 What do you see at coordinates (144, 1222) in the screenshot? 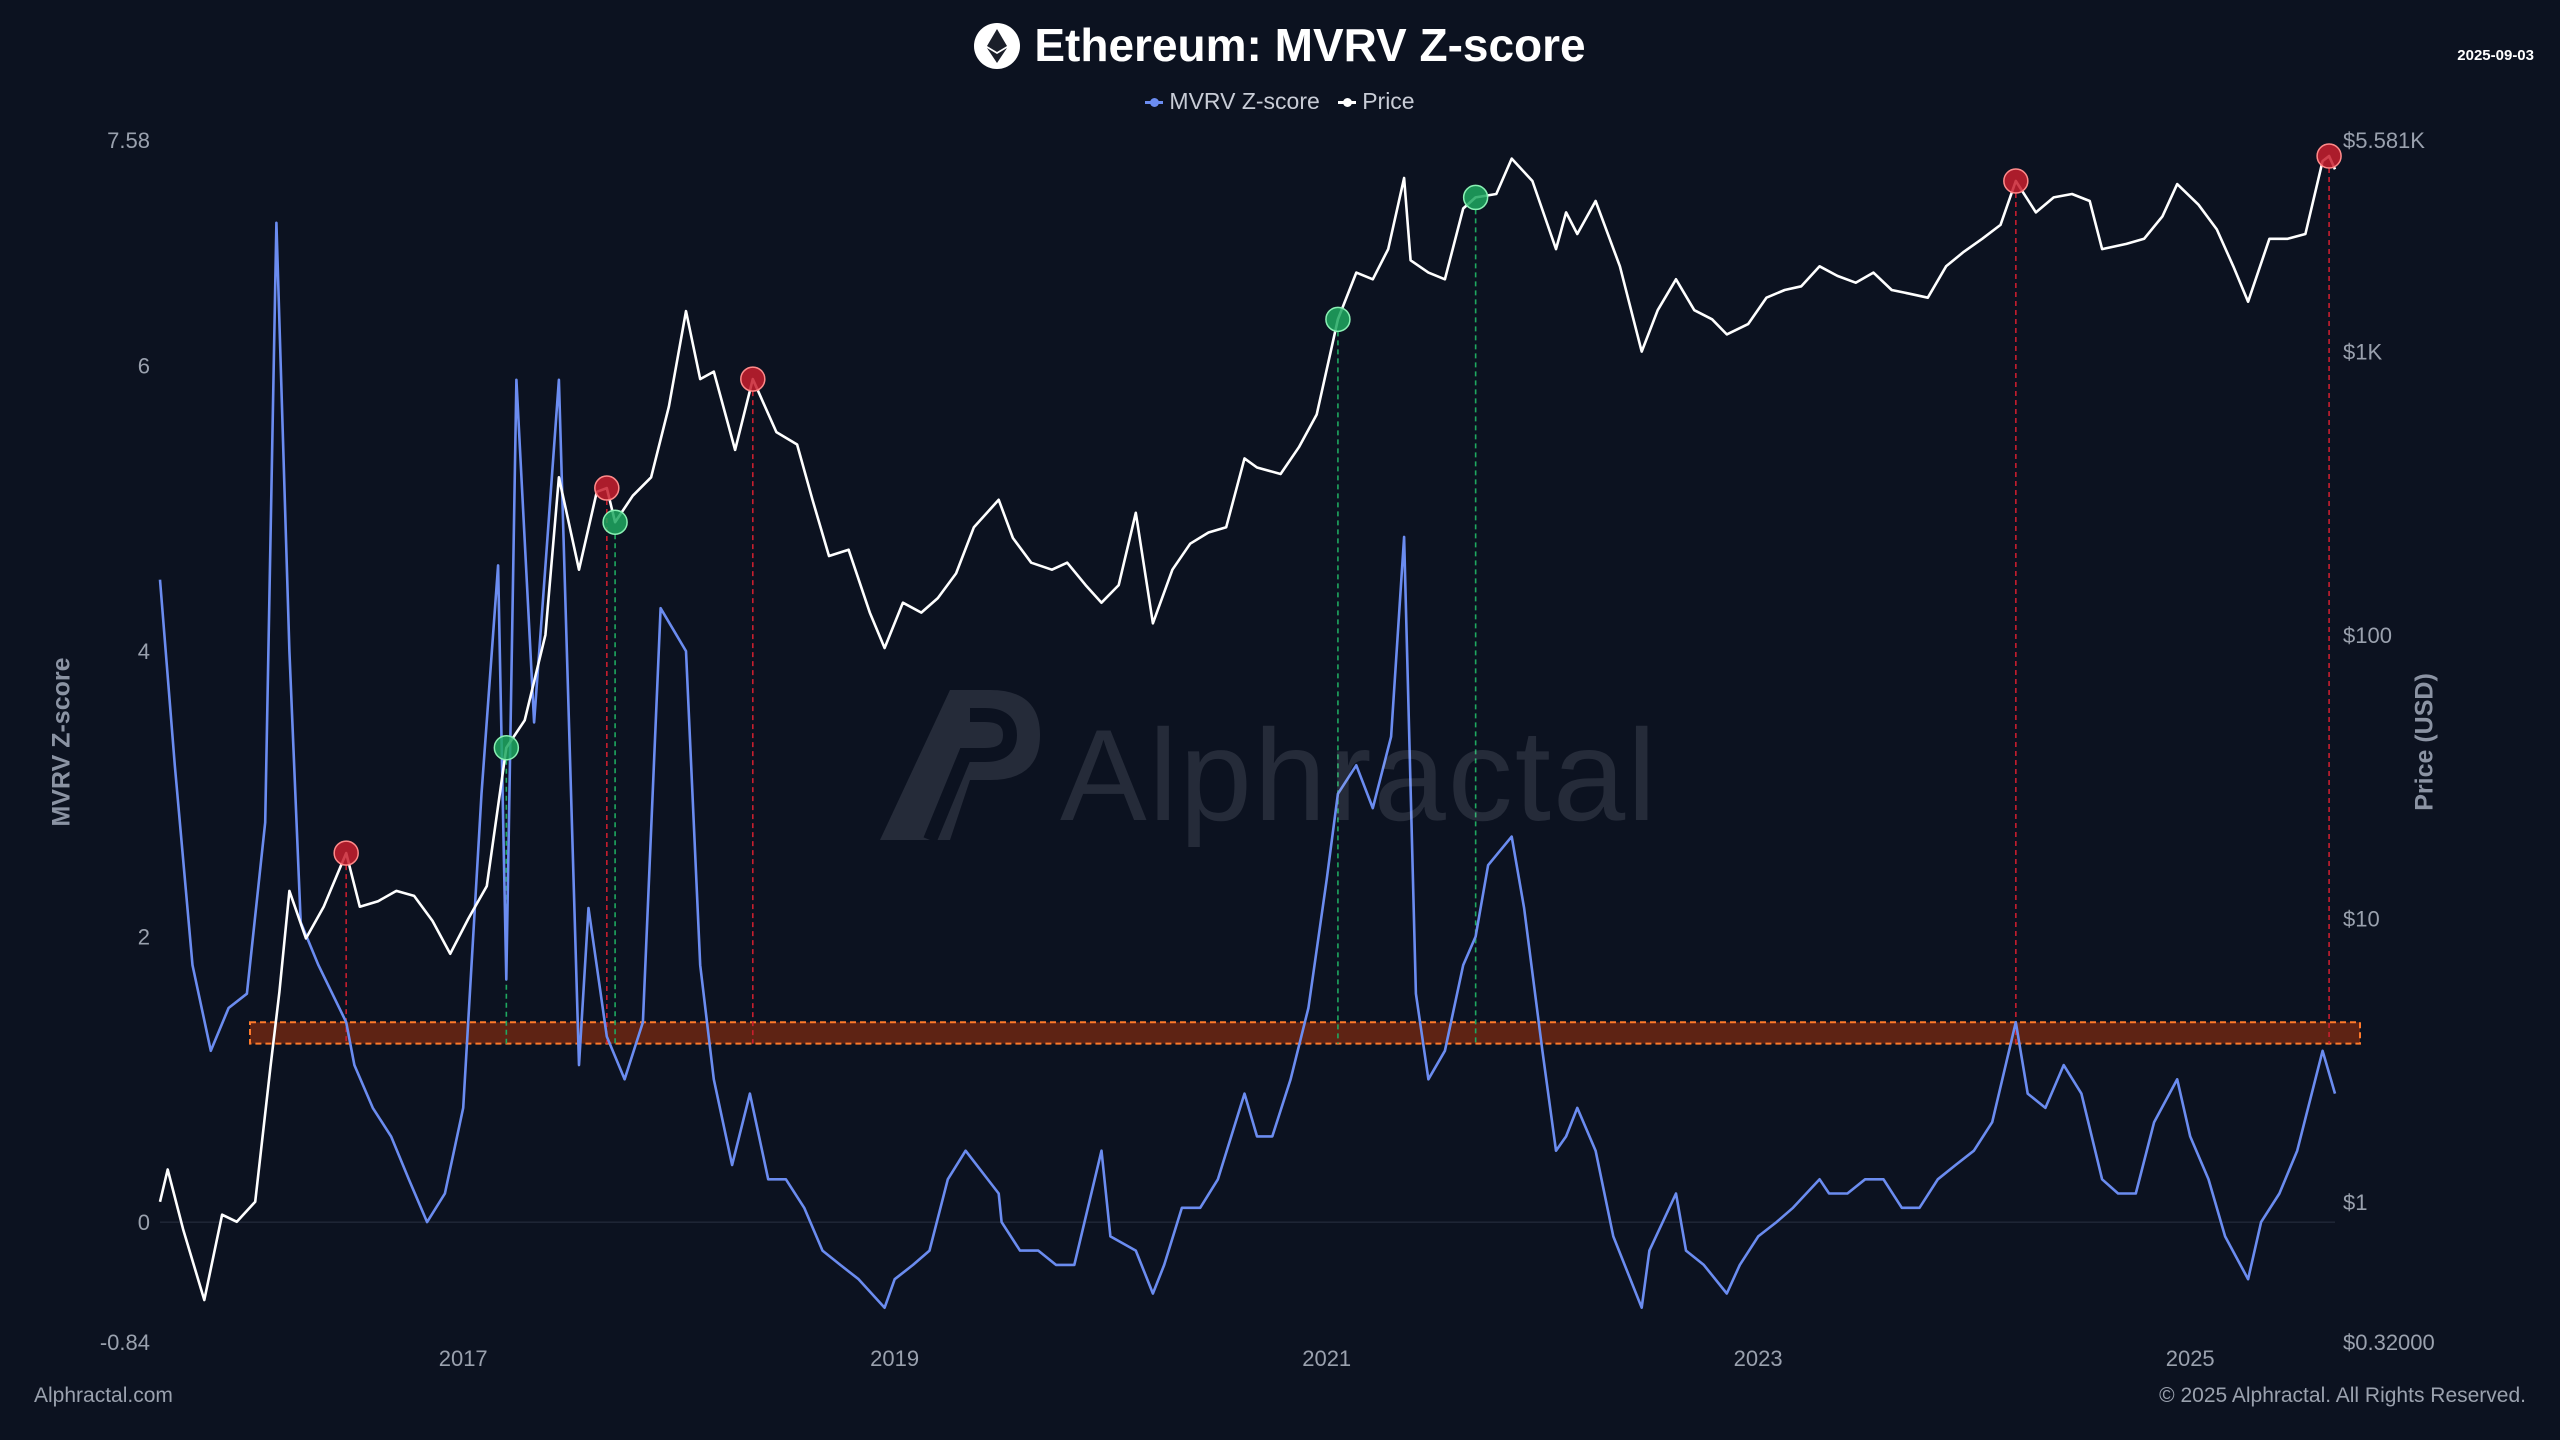
I see `y-left-tick-label: 0` at bounding box center [144, 1222].